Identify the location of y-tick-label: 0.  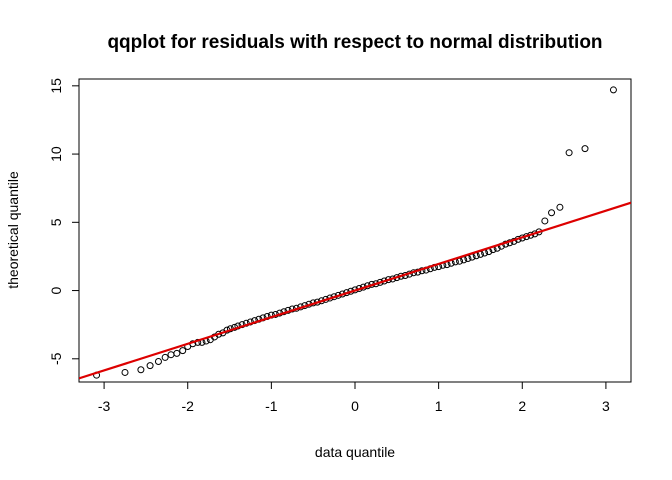
(56, 290).